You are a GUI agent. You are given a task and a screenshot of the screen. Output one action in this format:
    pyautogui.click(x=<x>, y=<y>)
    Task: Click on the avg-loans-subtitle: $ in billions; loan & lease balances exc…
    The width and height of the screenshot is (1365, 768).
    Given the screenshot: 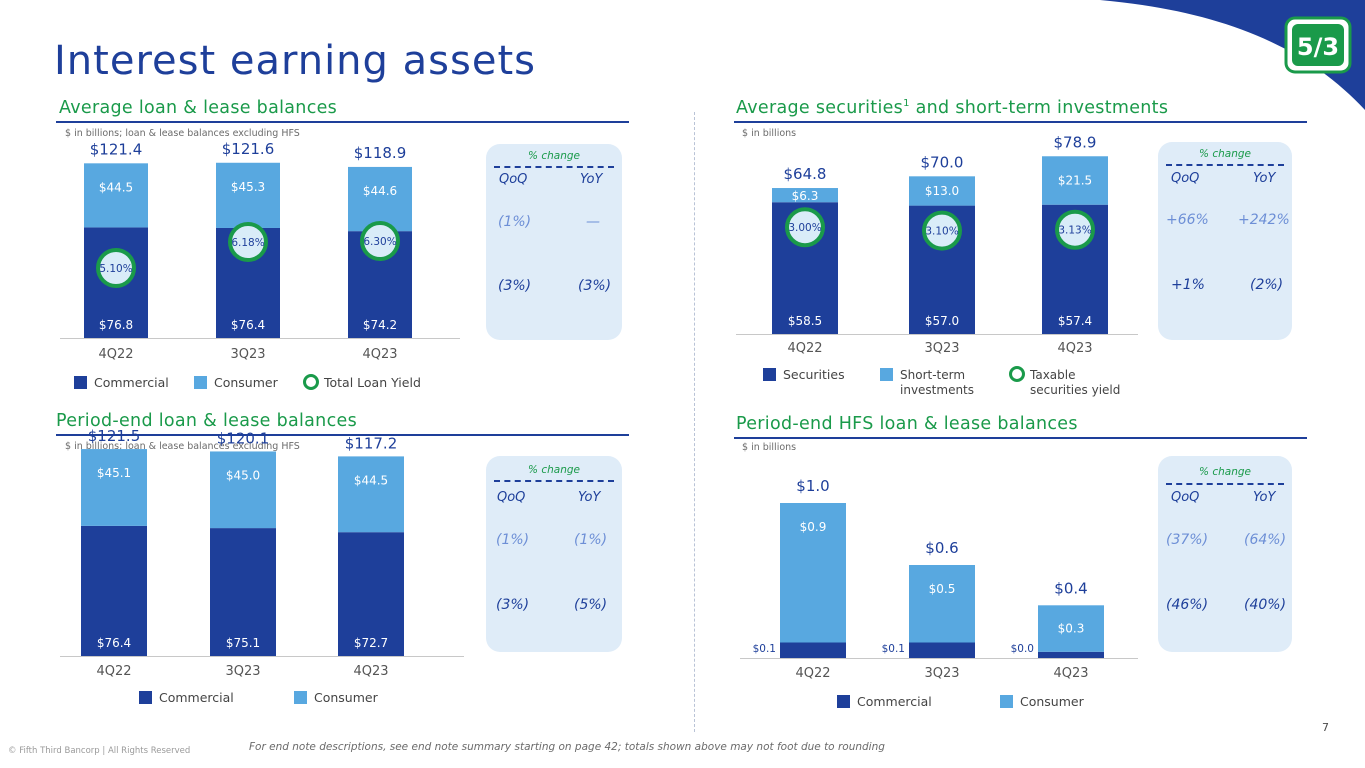 What is the action you would take?
    pyautogui.click(x=182, y=133)
    